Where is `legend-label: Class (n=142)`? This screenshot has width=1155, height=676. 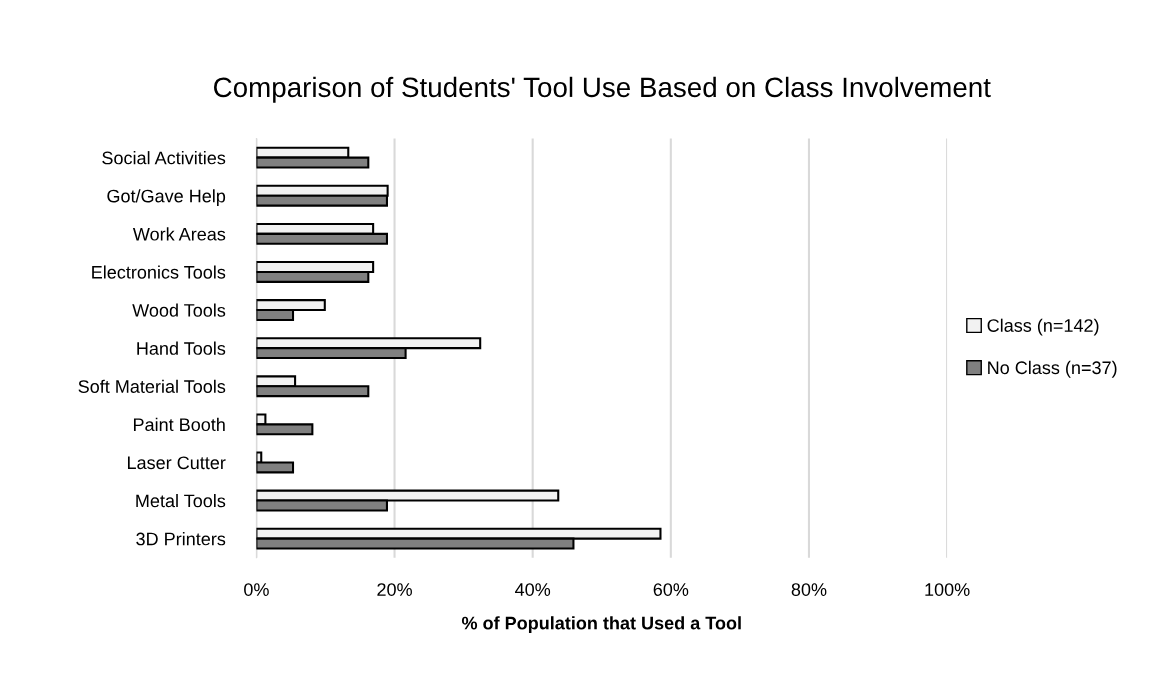 legend-label: Class (n=142) is located at coordinates (1043, 327).